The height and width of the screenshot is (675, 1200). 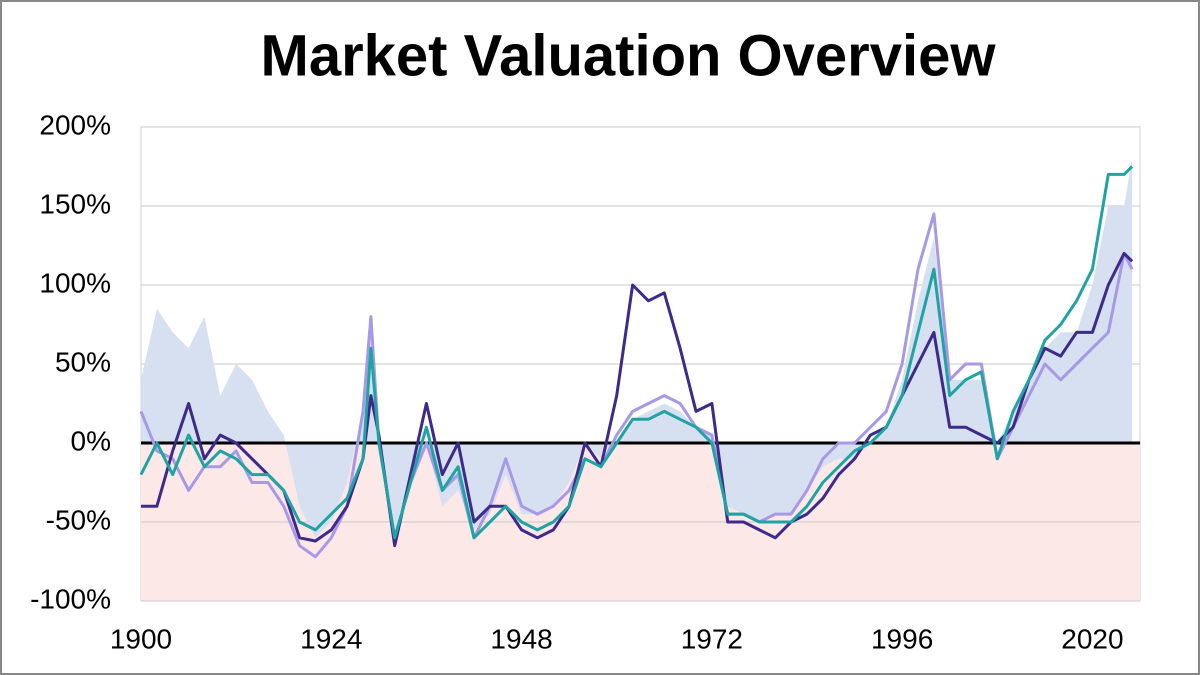 What do you see at coordinates (1092, 638) in the screenshot?
I see `x-tick-label: 2020` at bounding box center [1092, 638].